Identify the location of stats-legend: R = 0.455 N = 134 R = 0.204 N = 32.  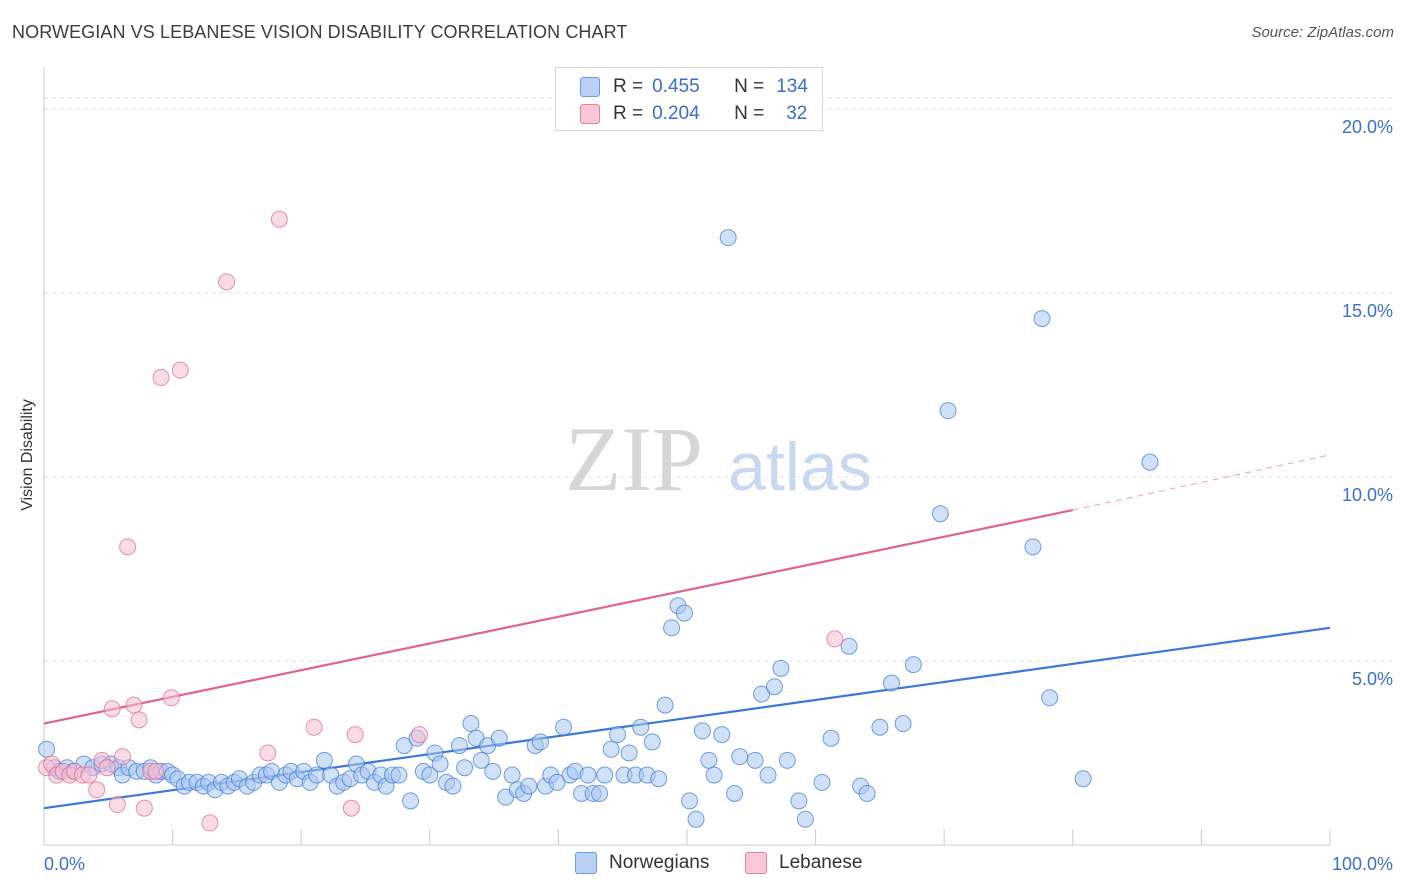
(689, 99).